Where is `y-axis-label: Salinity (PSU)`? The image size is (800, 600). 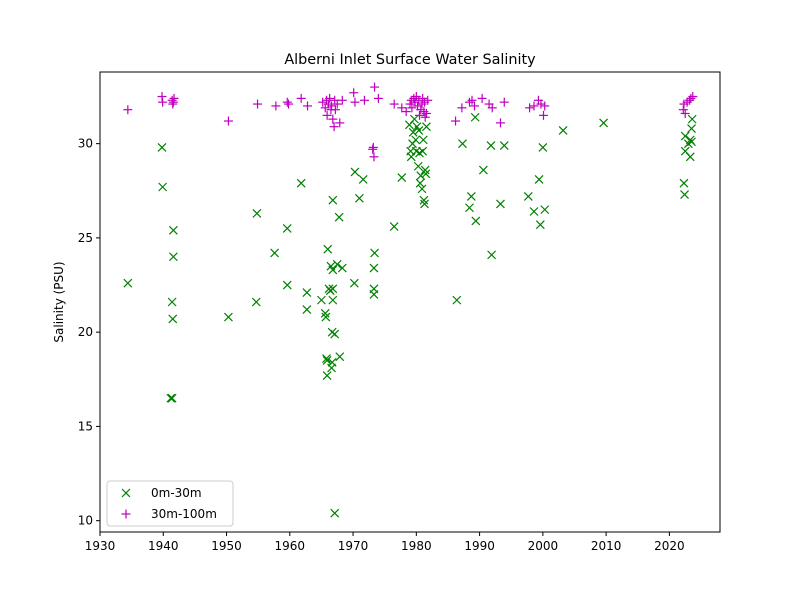
y-axis-label: Salinity (PSU) is located at coordinates (59, 301).